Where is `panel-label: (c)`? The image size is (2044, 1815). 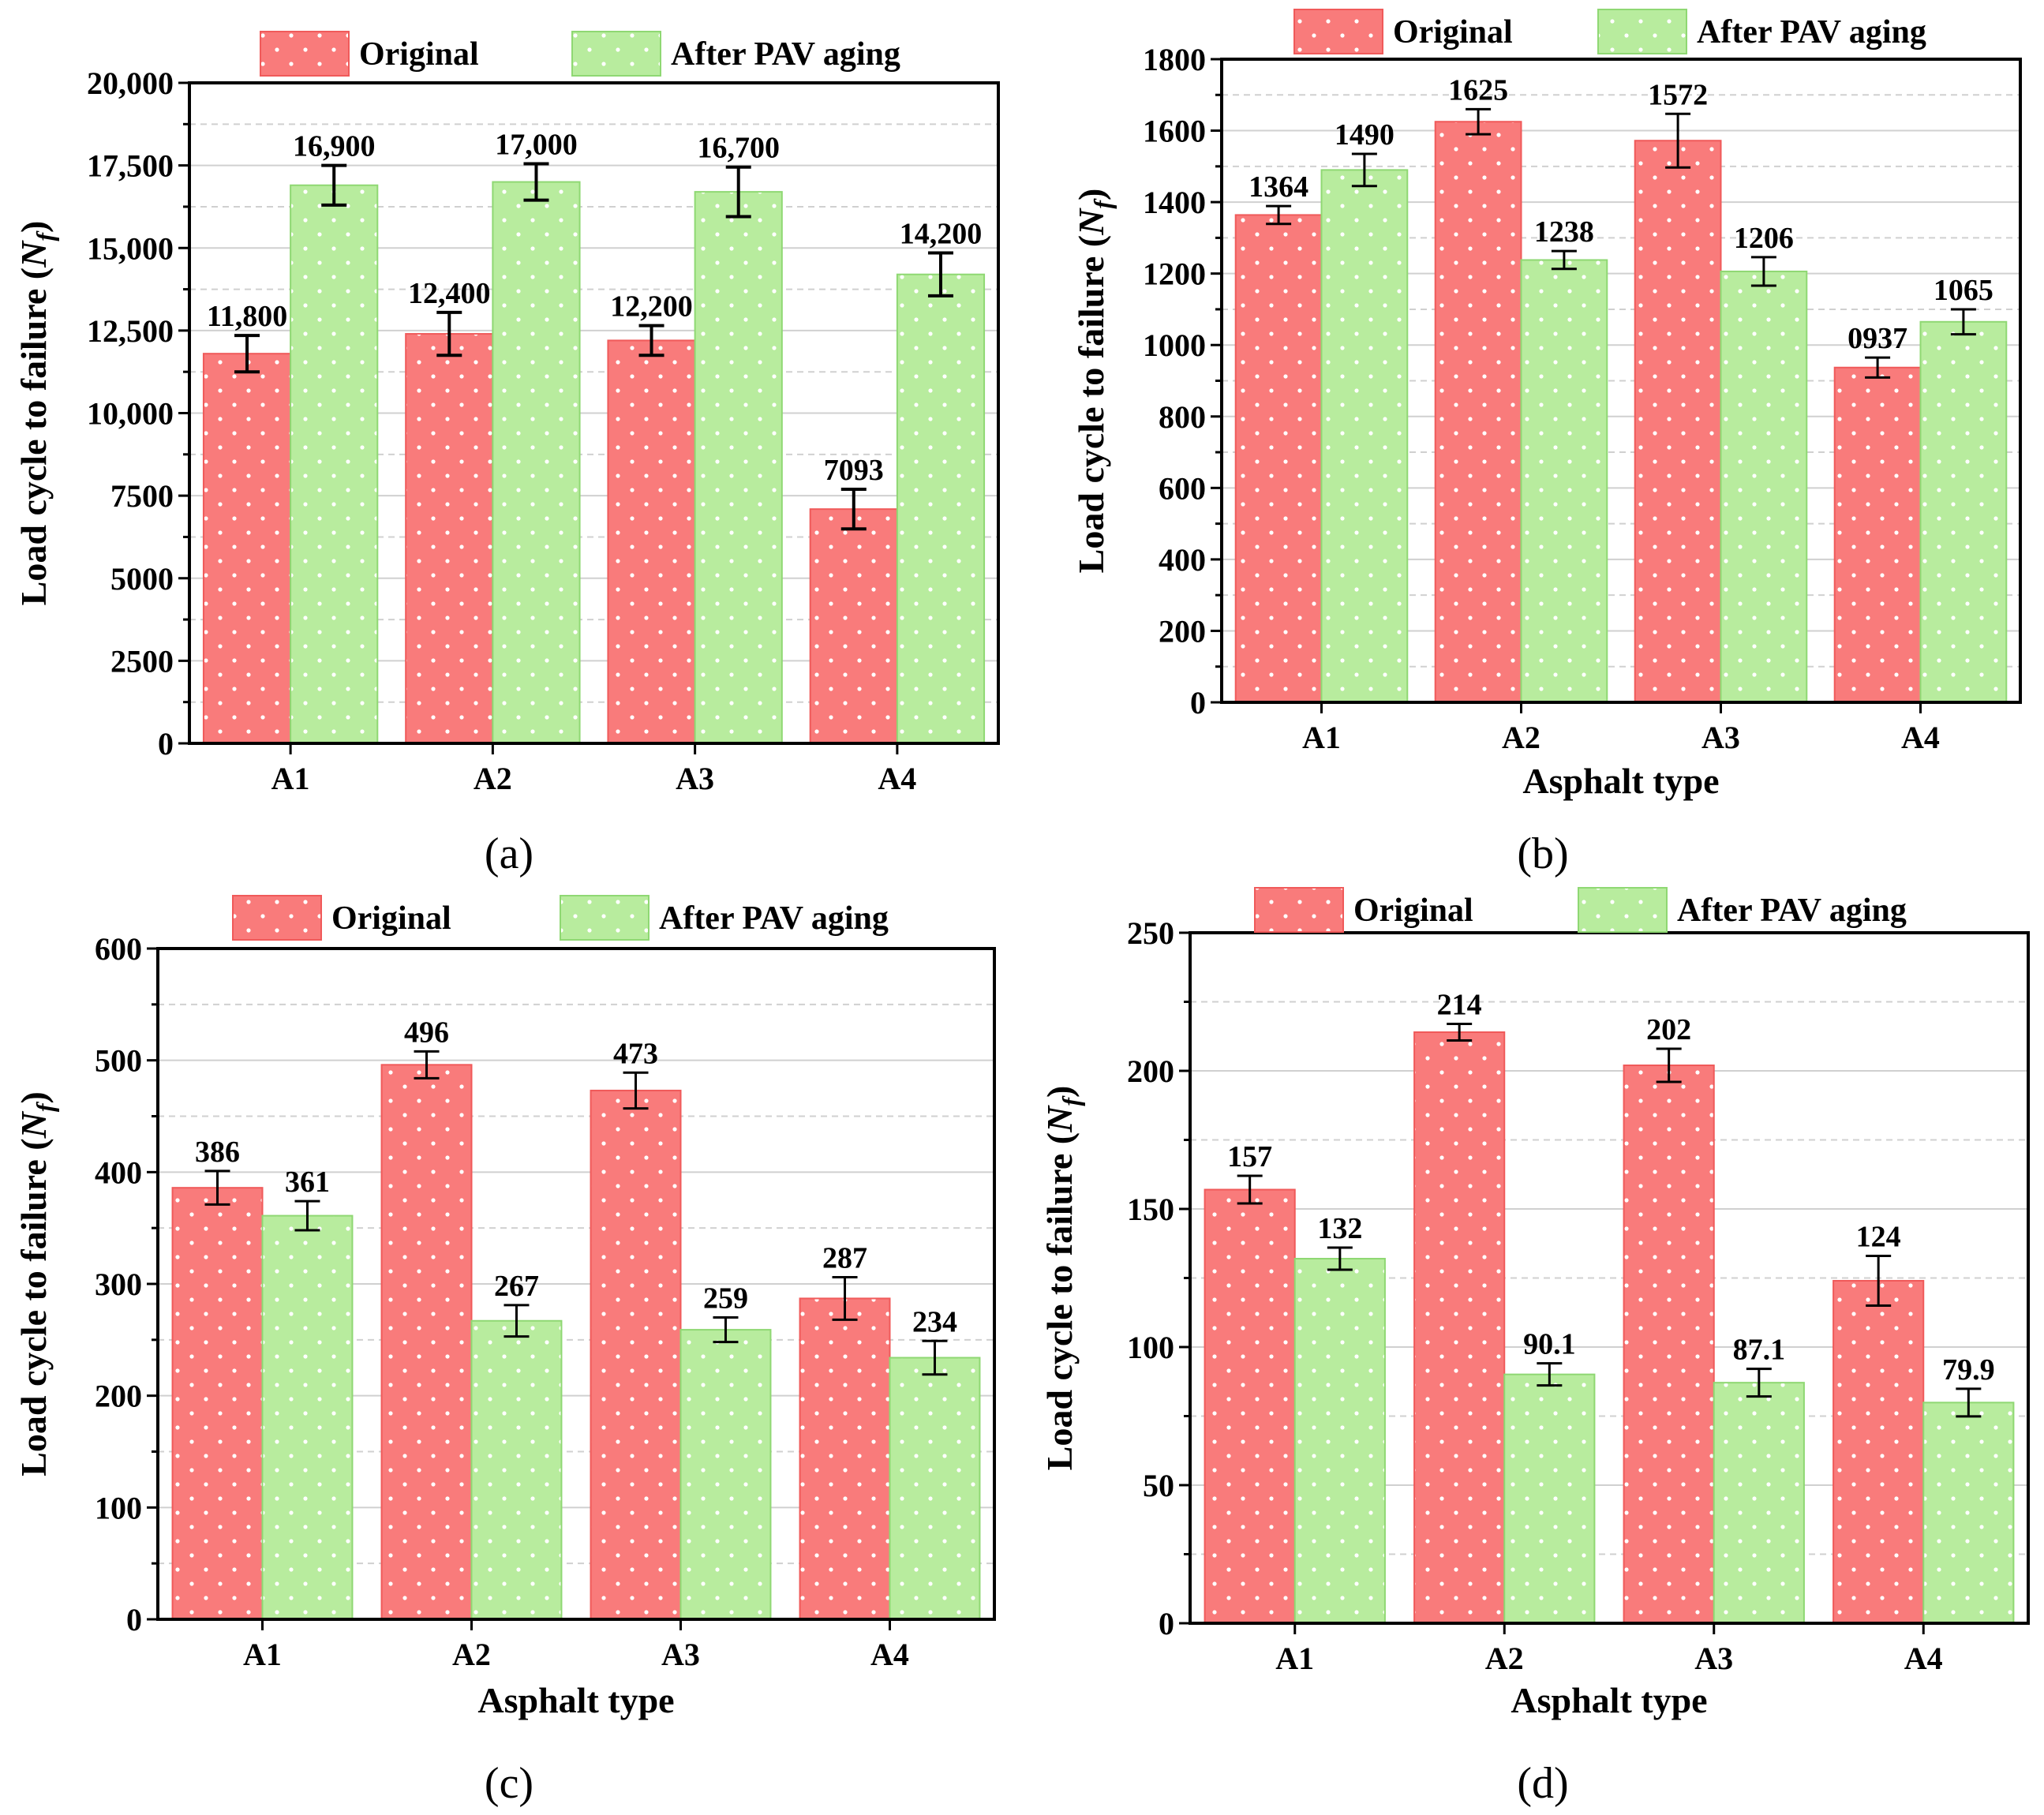 panel-label: (c) is located at coordinates (509, 1783).